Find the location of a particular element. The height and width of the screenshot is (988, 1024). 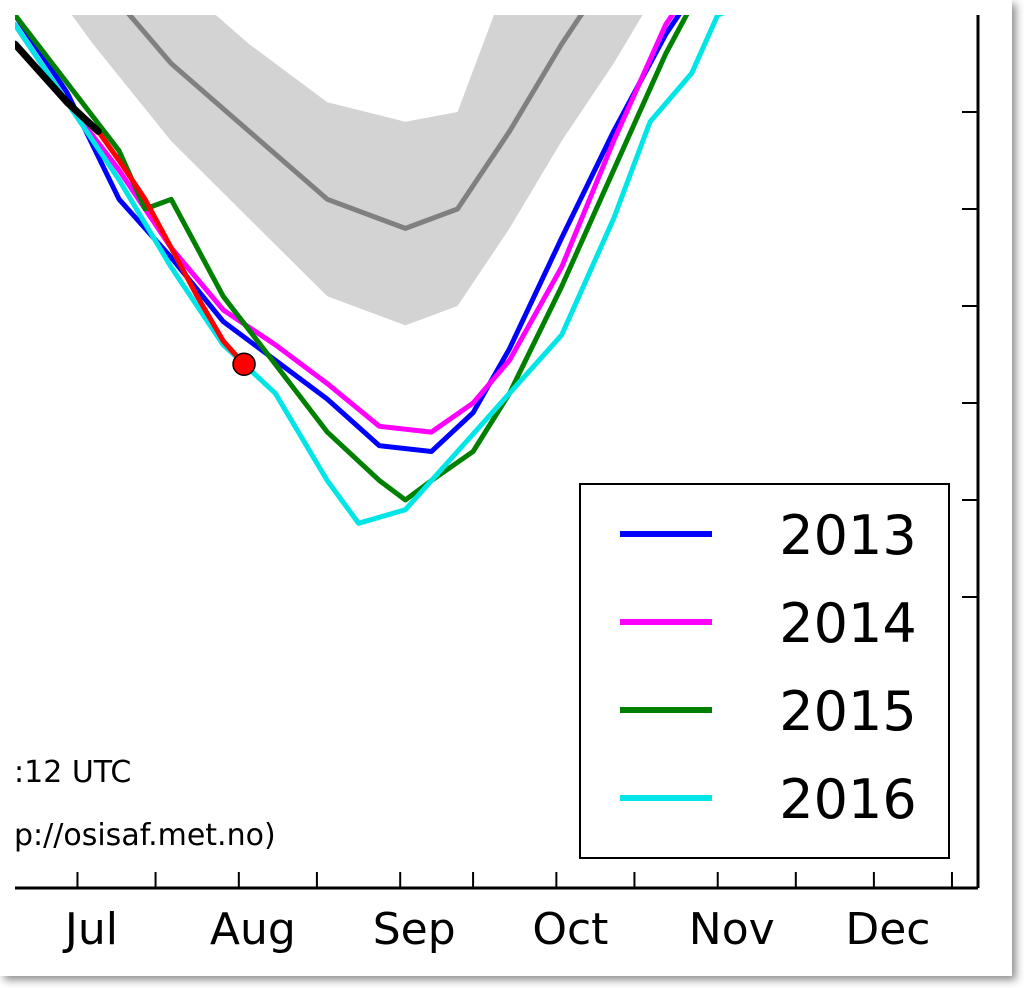

climatology-mean-line is located at coordinates (355, 123).